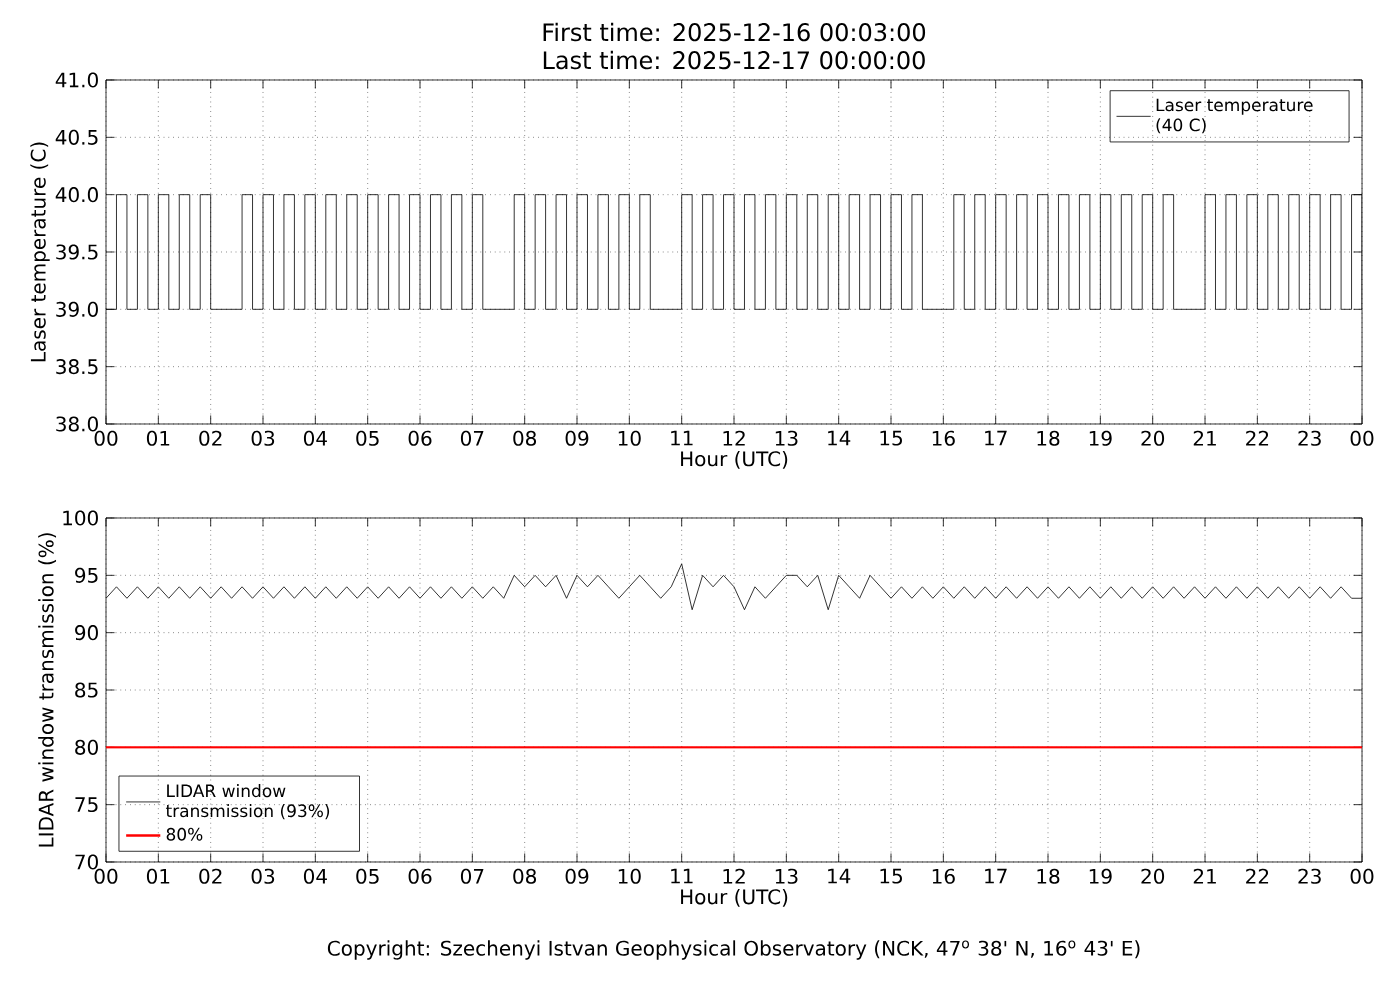 The width and height of the screenshot is (1400, 1000). I want to click on y-tick-label: 90, so click(86, 633).